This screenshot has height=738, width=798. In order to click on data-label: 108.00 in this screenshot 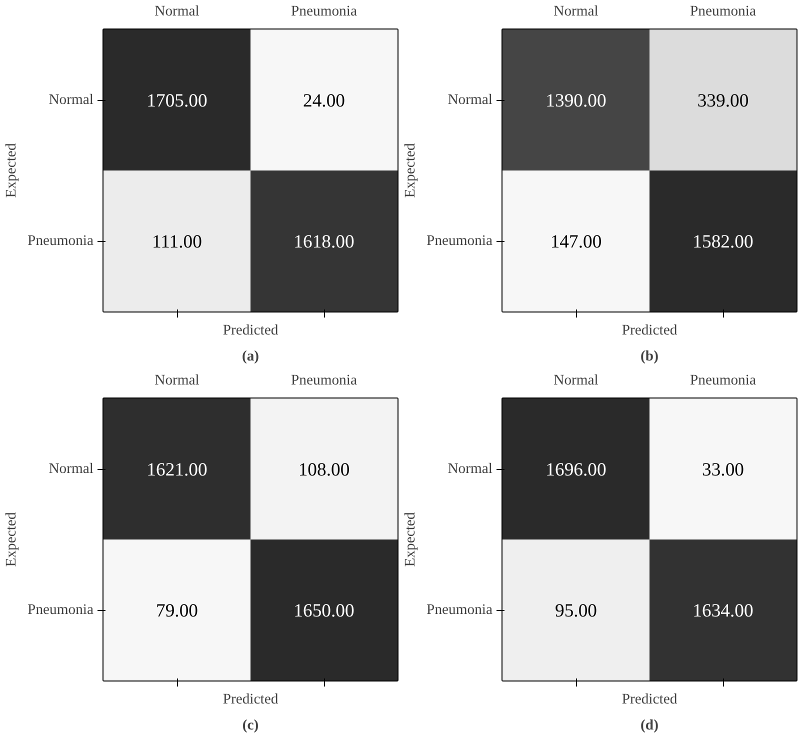, I will do `click(324, 470)`.